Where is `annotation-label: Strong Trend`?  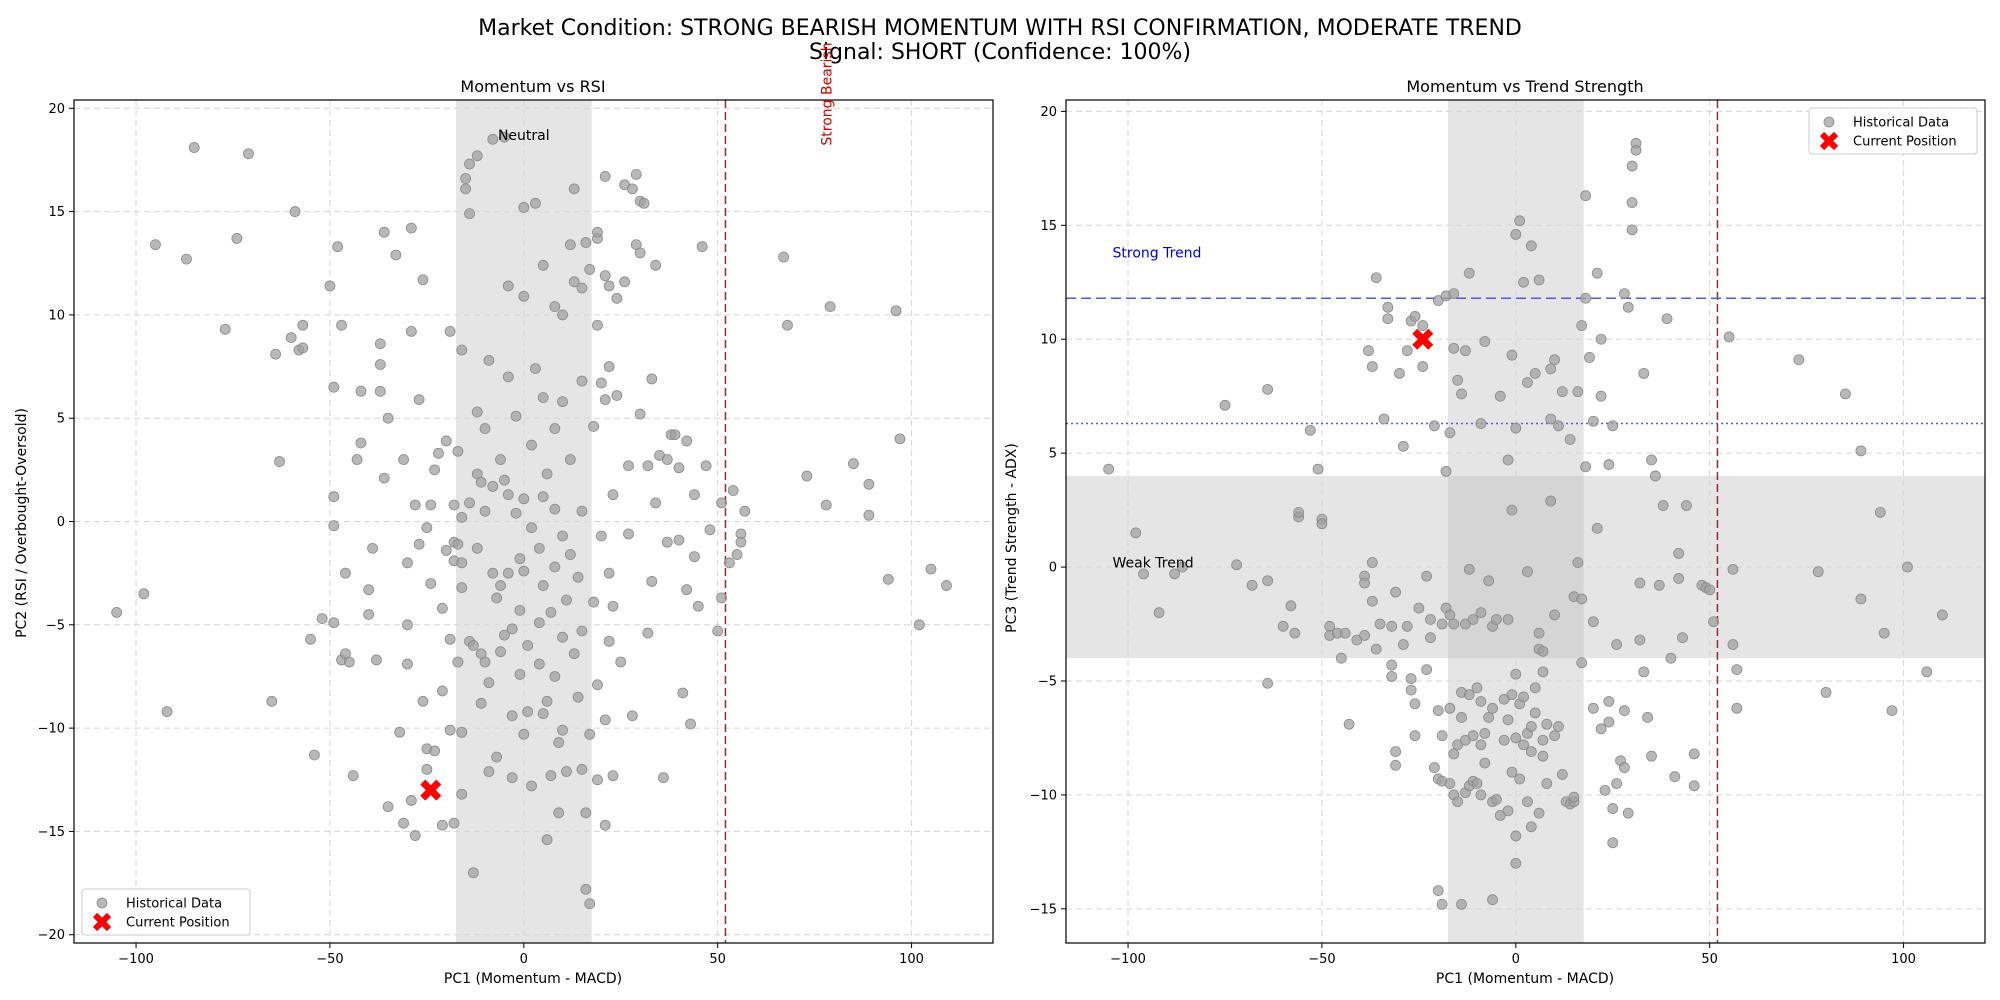 annotation-label: Strong Trend is located at coordinates (1157, 254).